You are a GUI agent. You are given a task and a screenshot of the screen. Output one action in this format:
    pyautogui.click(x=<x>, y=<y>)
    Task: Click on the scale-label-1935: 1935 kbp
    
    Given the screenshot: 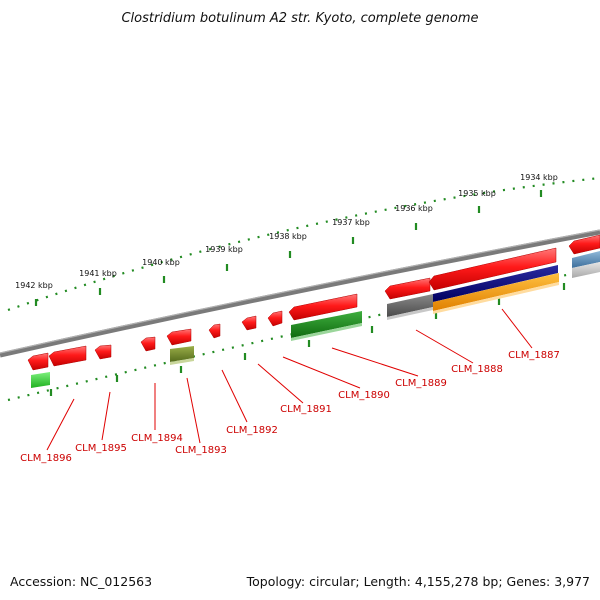 What is the action you would take?
    pyautogui.click(x=477, y=193)
    